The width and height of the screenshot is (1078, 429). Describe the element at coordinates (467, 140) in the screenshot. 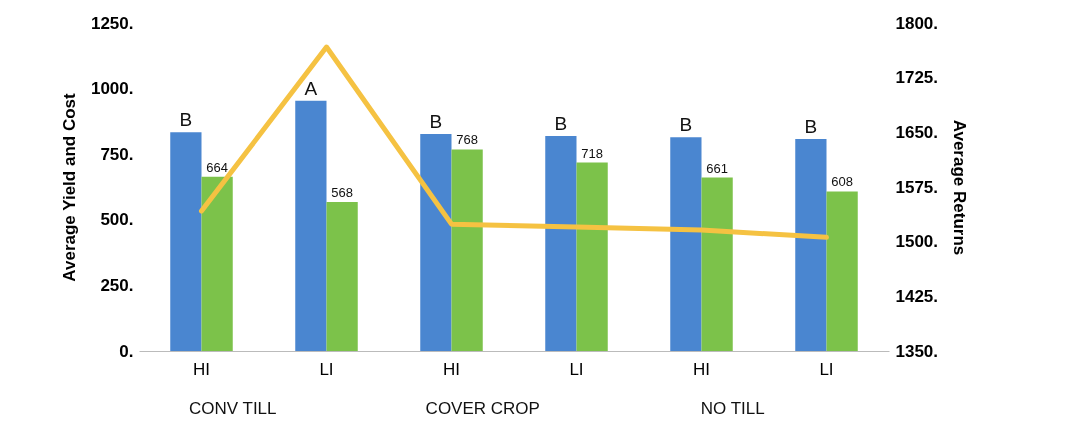

I see `data-label: 768` at that location.